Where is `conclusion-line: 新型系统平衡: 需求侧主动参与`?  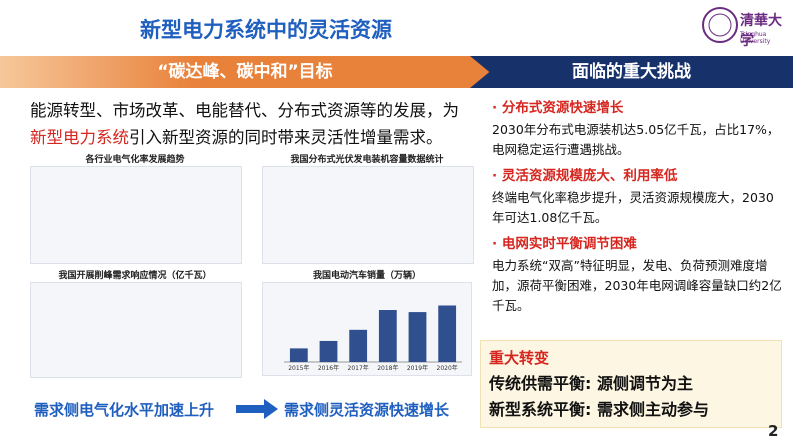 conclusion-line: 新型系统平衡: 需求侧主动参与 is located at coordinates (599, 409).